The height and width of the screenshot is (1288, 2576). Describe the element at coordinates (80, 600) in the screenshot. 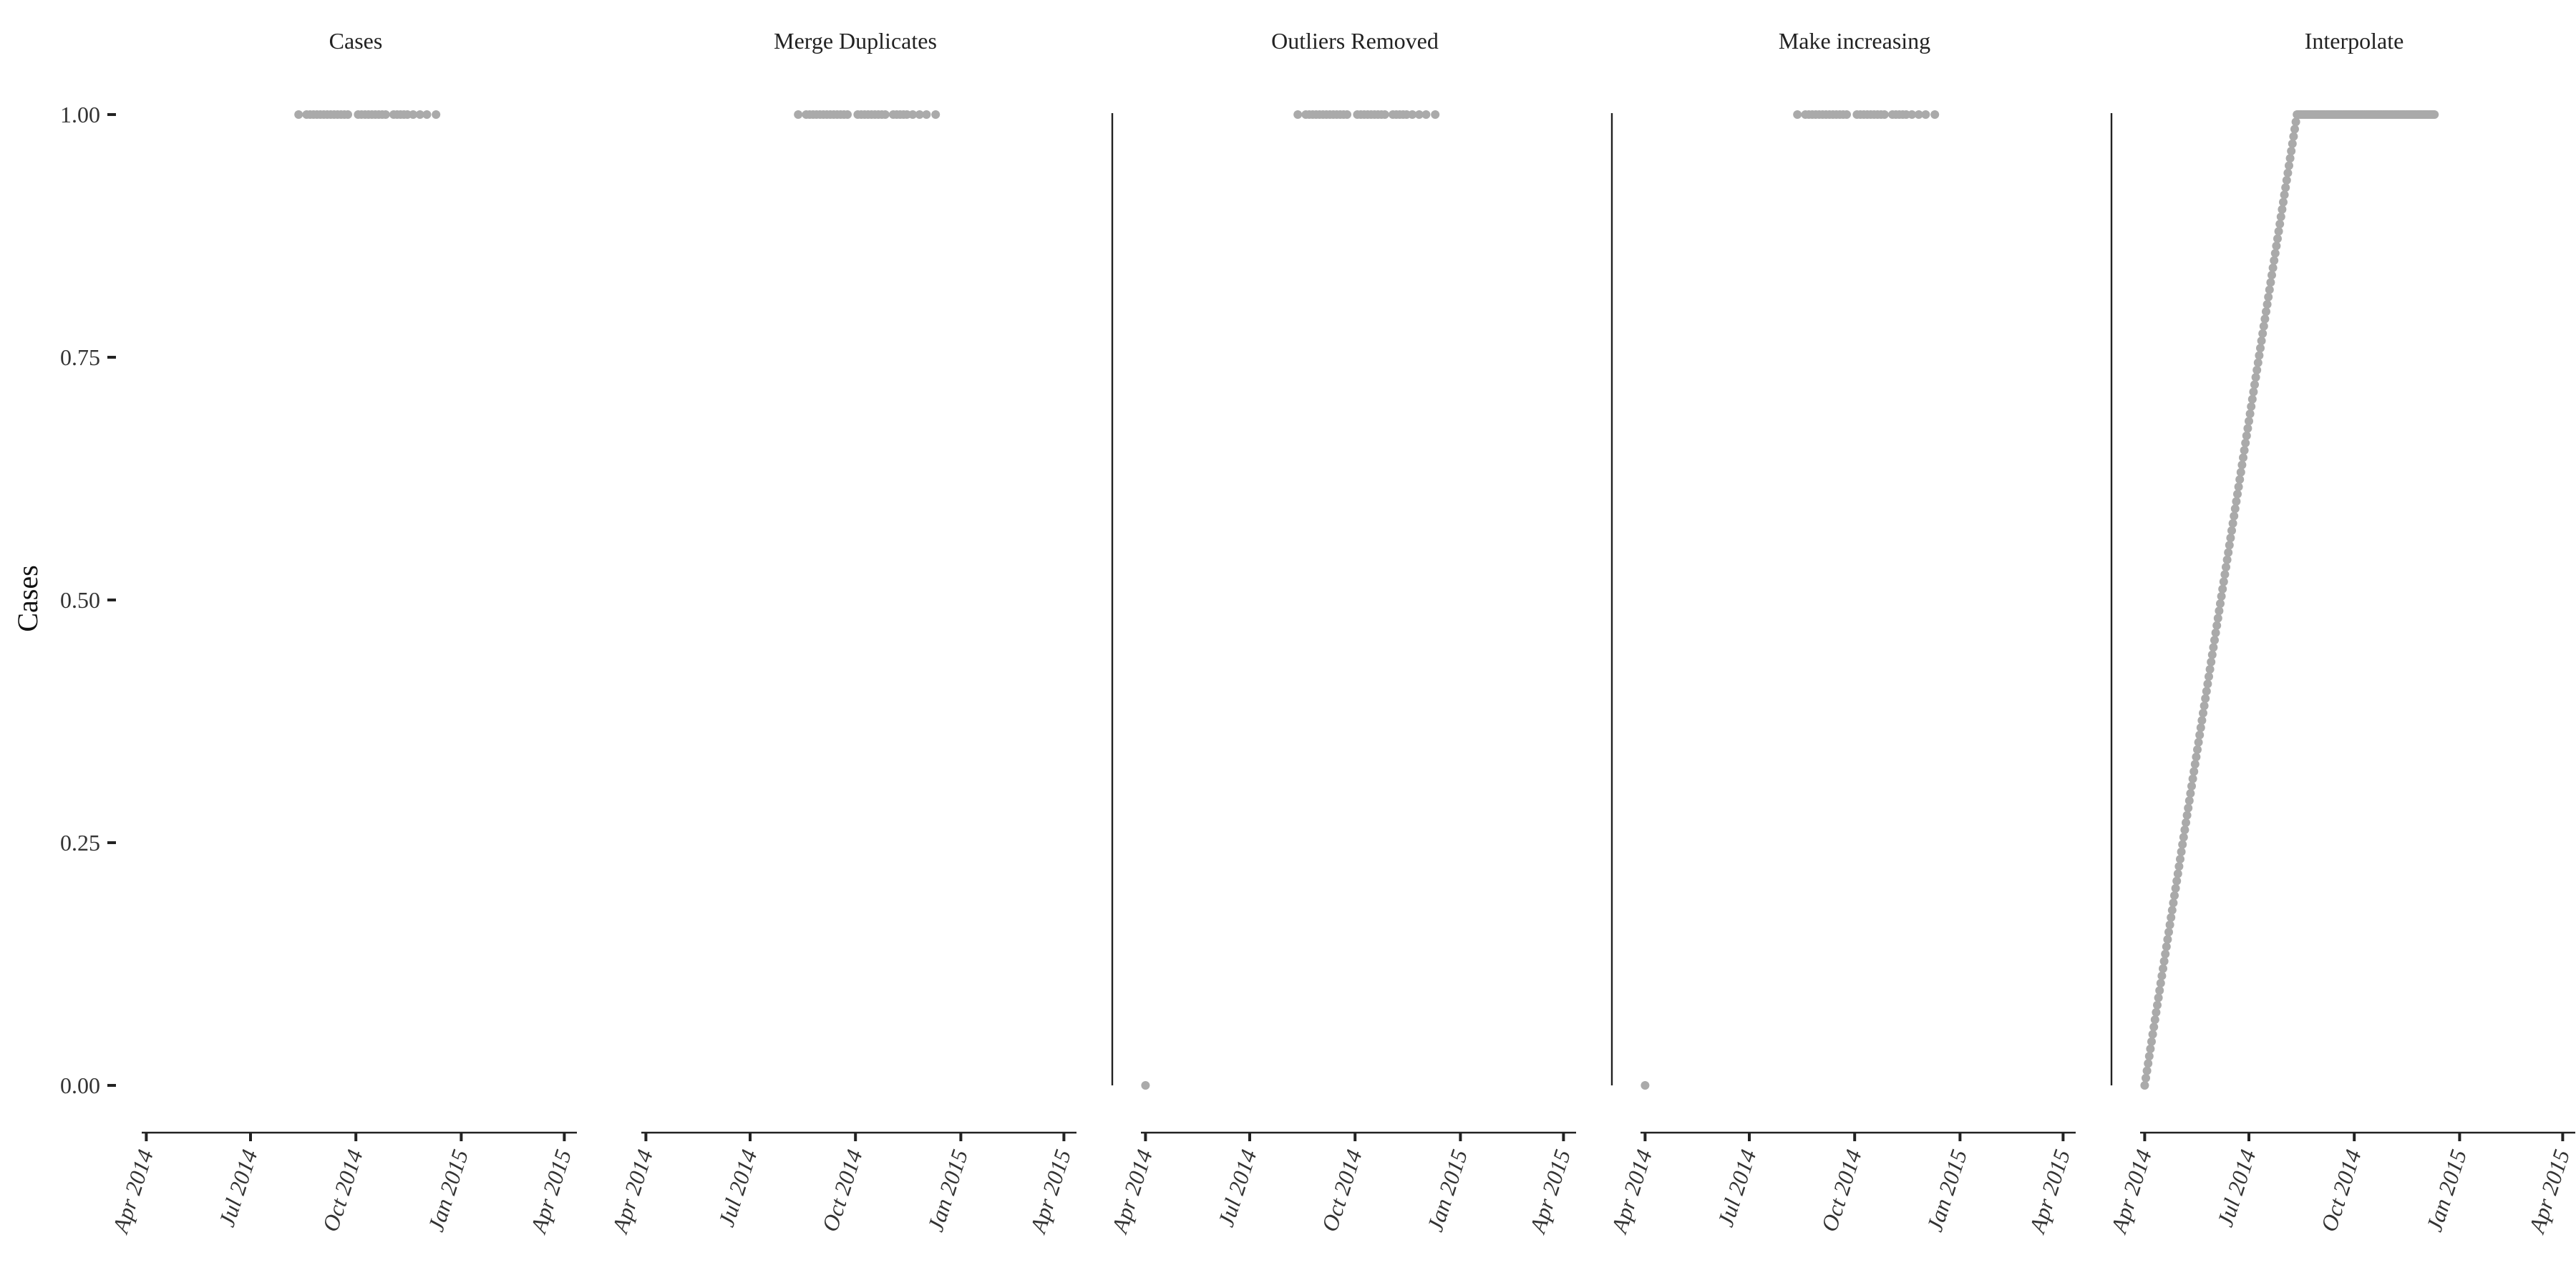

I see `y-tick-label: 0.50` at that location.